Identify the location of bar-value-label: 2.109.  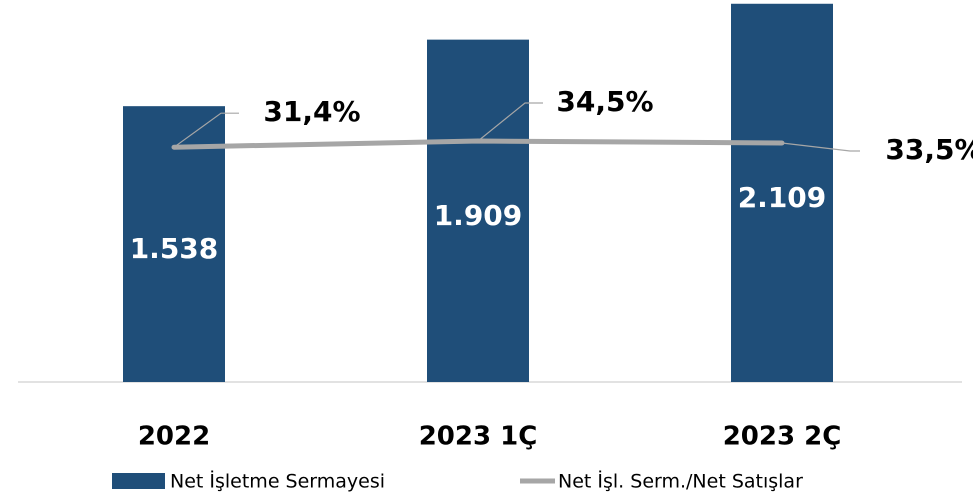
(782, 197).